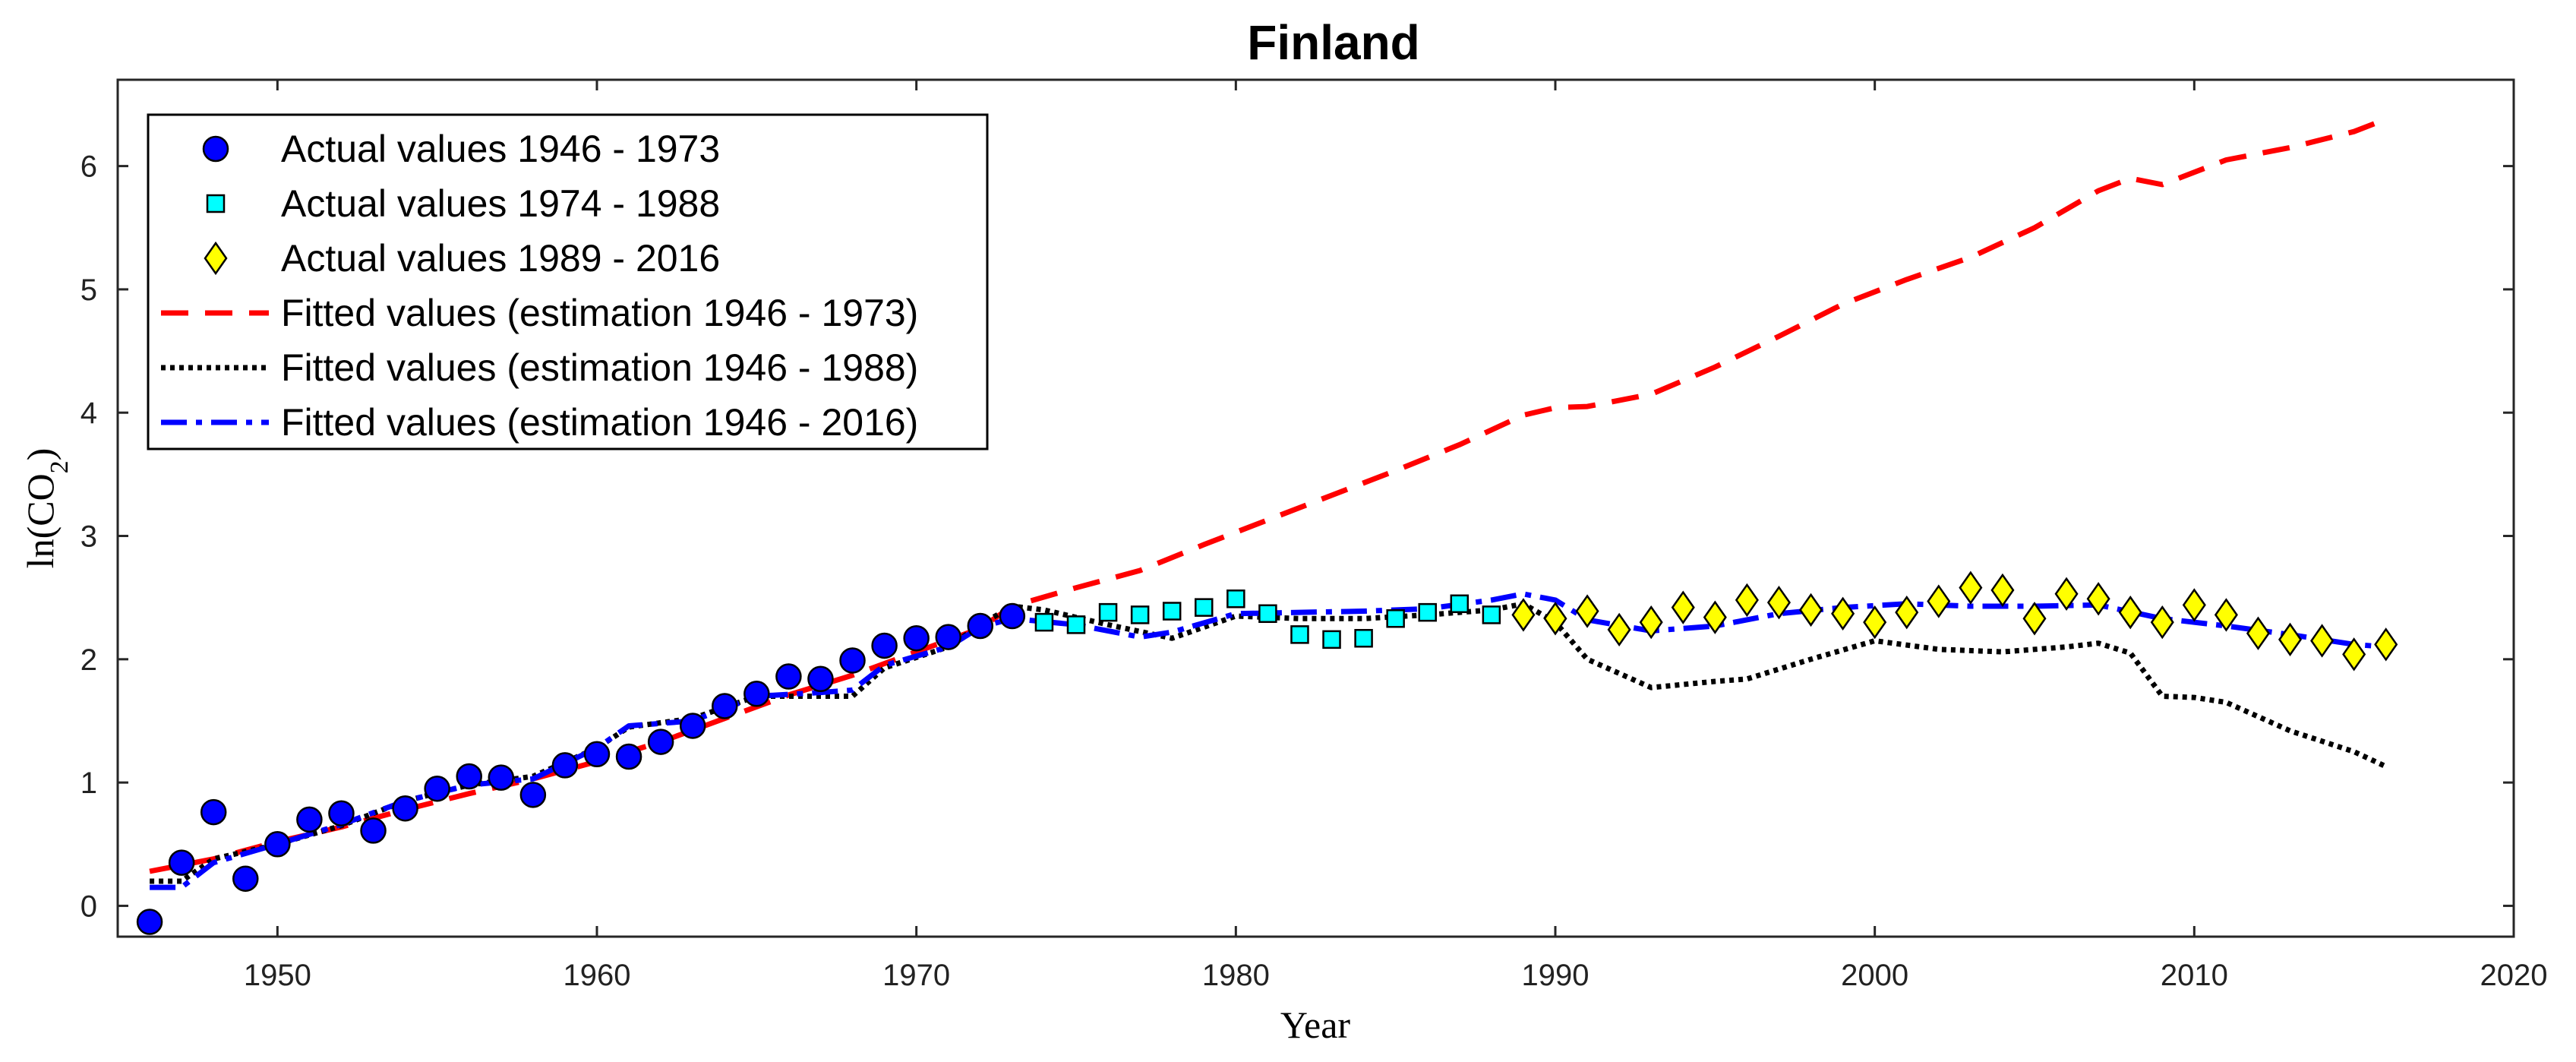 The height and width of the screenshot is (1062, 2576). Describe the element at coordinates (1619, 629) in the screenshot. I see `data-point-s3-1992` at that location.